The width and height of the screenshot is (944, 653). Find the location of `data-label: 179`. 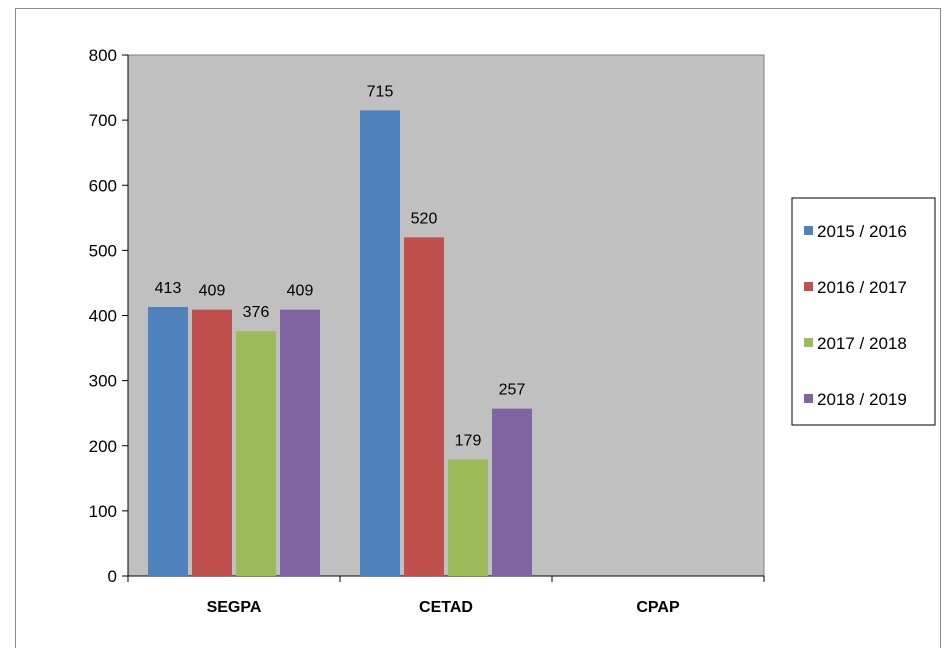

data-label: 179 is located at coordinates (468, 440).